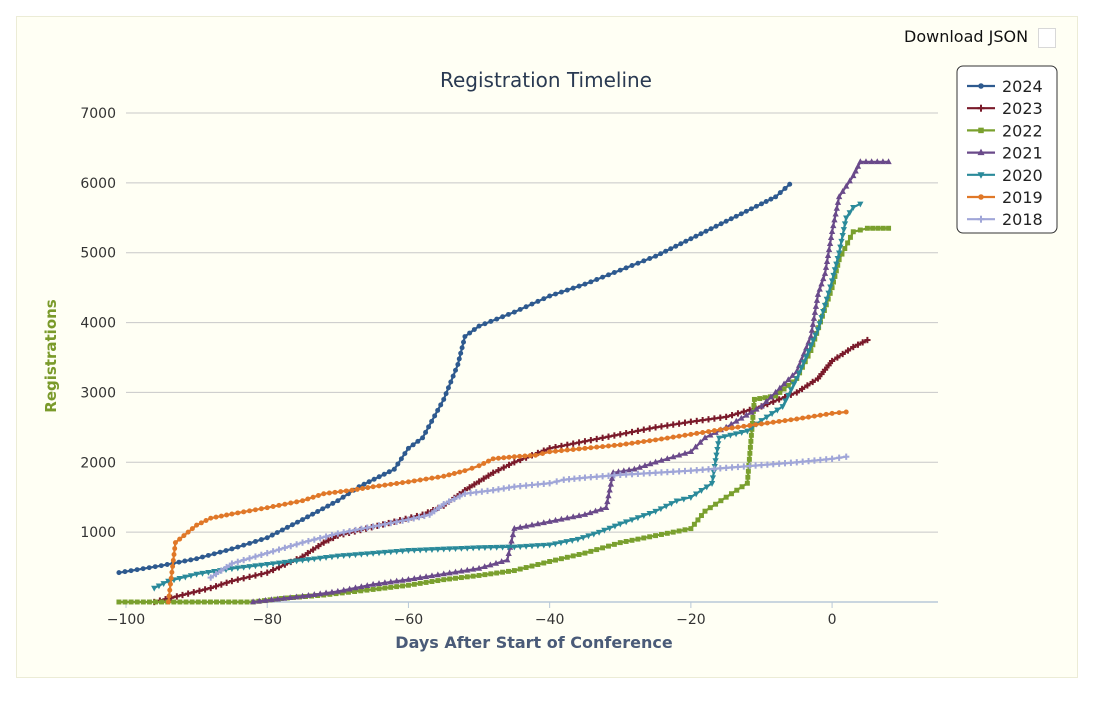 Image resolution: width=1102 pixels, height=704 pixels. I want to click on legend-label: 2018, so click(1022, 219).